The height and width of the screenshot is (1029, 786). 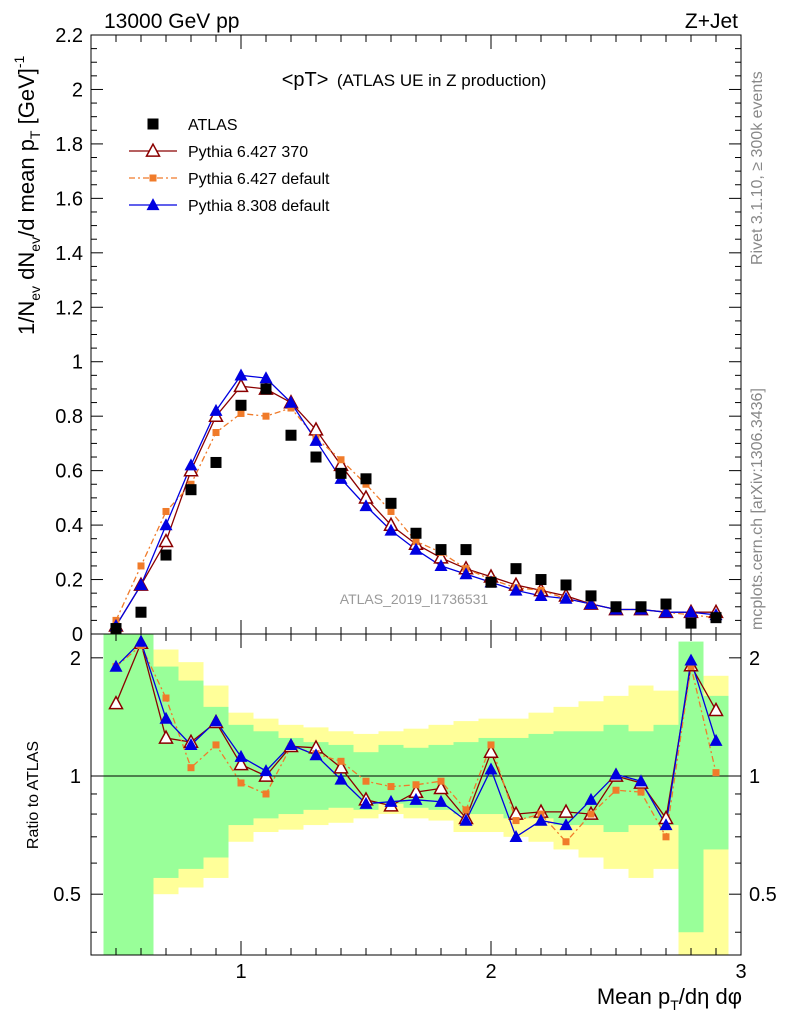 What do you see at coordinates (240, 972) in the screenshot?
I see `x-tick-label: 1` at bounding box center [240, 972].